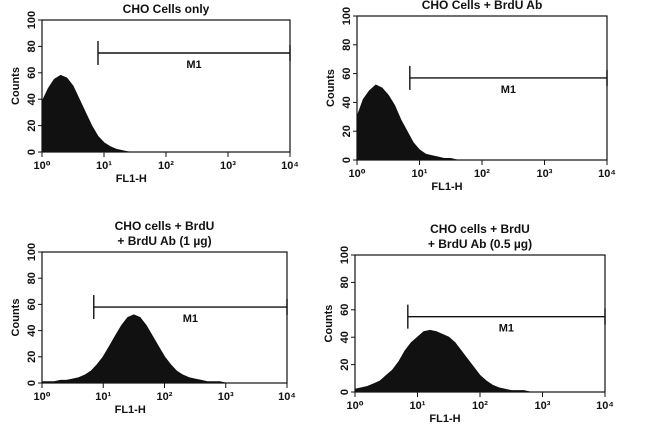 The width and height of the screenshot is (650, 437). Describe the element at coordinates (164, 241) in the screenshot. I see `panel-title: + BrdU Ab (1 µg)` at that location.